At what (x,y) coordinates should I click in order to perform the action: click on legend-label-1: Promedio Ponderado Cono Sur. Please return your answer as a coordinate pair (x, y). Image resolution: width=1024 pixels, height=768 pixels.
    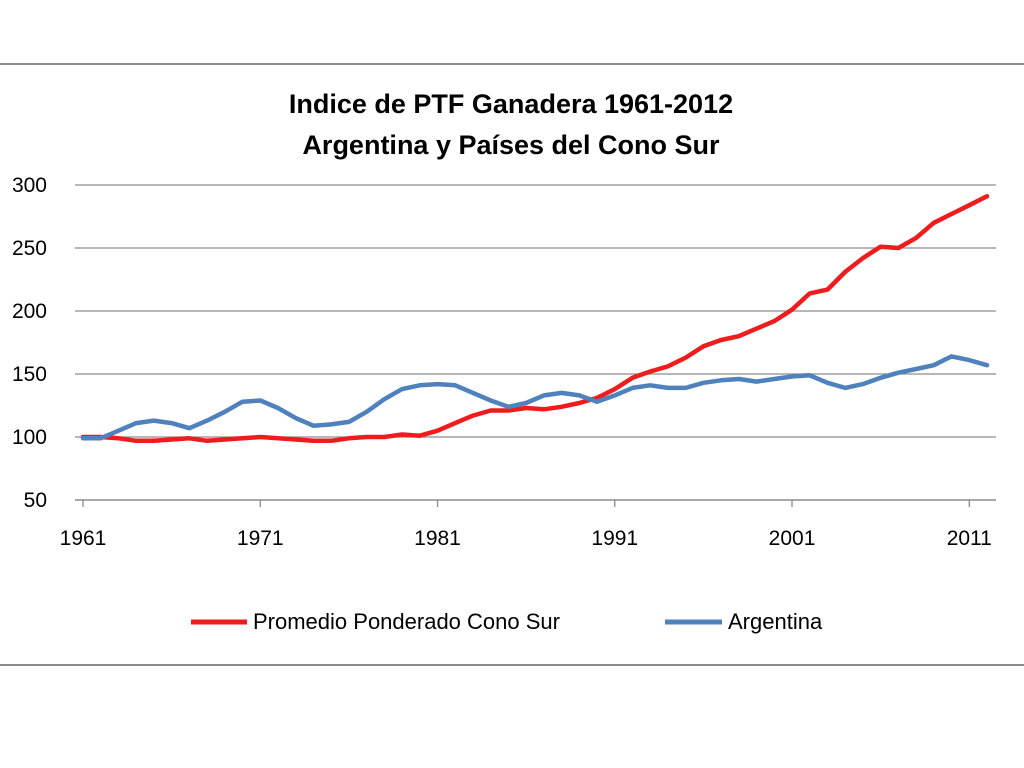
    Looking at the image, I should click on (406, 621).